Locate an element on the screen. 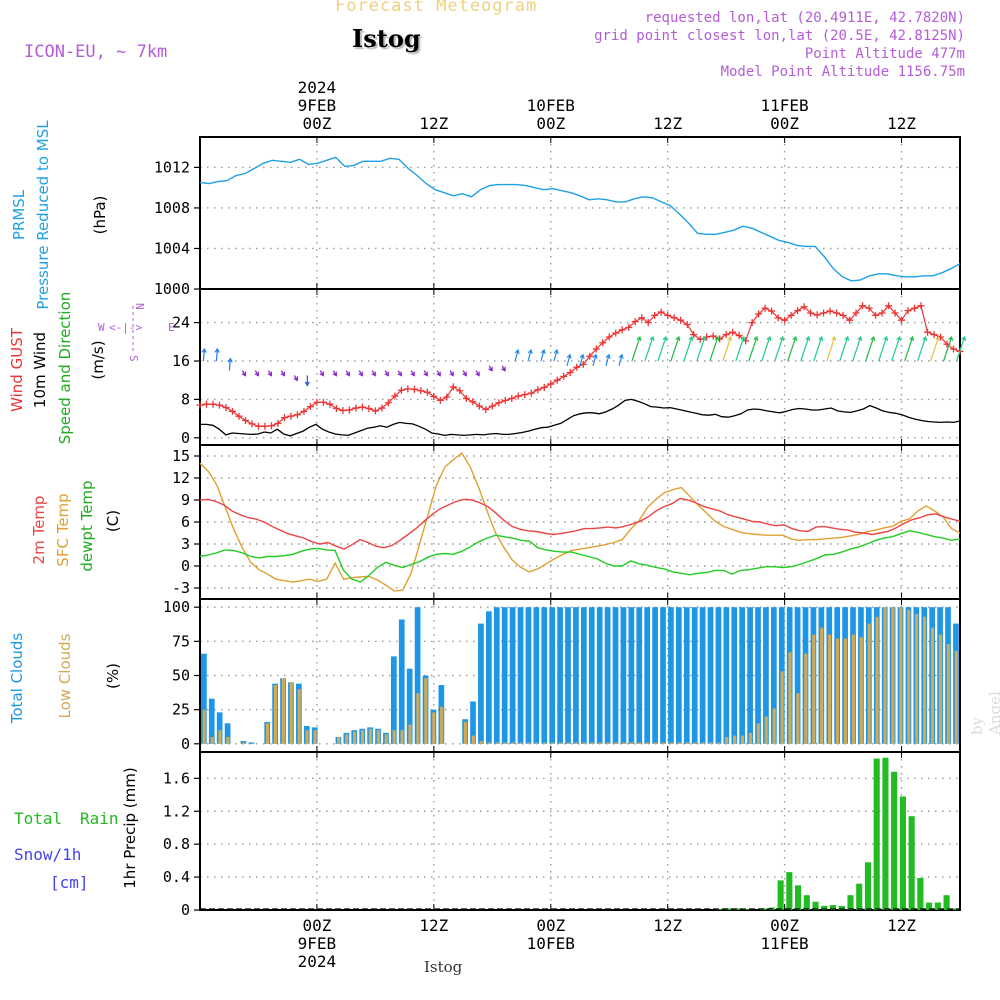 The height and width of the screenshot is (1000, 1000). y-tick-label: 0.8 is located at coordinates (176, 844).